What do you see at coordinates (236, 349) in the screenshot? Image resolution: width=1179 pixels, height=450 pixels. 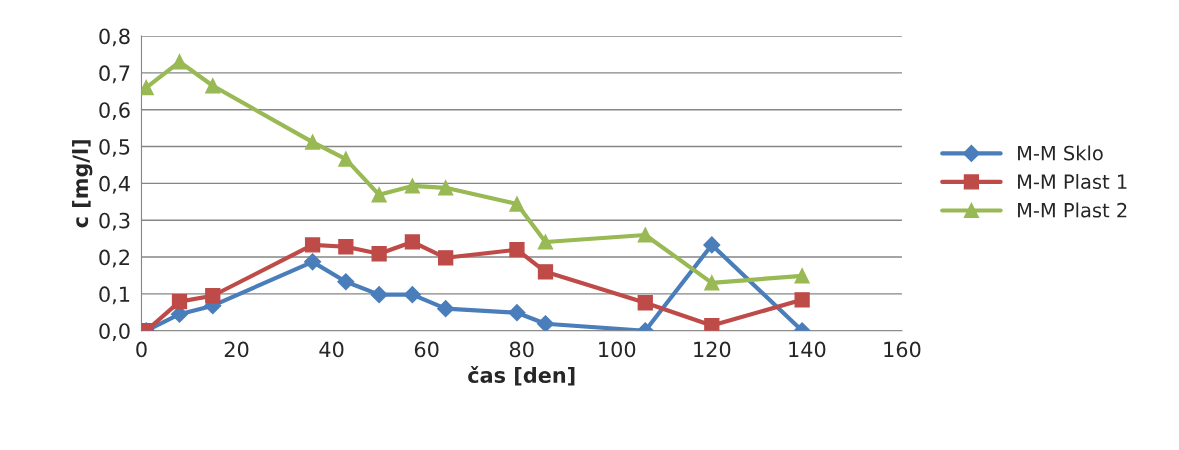 I see `x-tick-label: 20` at bounding box center [236, 349].